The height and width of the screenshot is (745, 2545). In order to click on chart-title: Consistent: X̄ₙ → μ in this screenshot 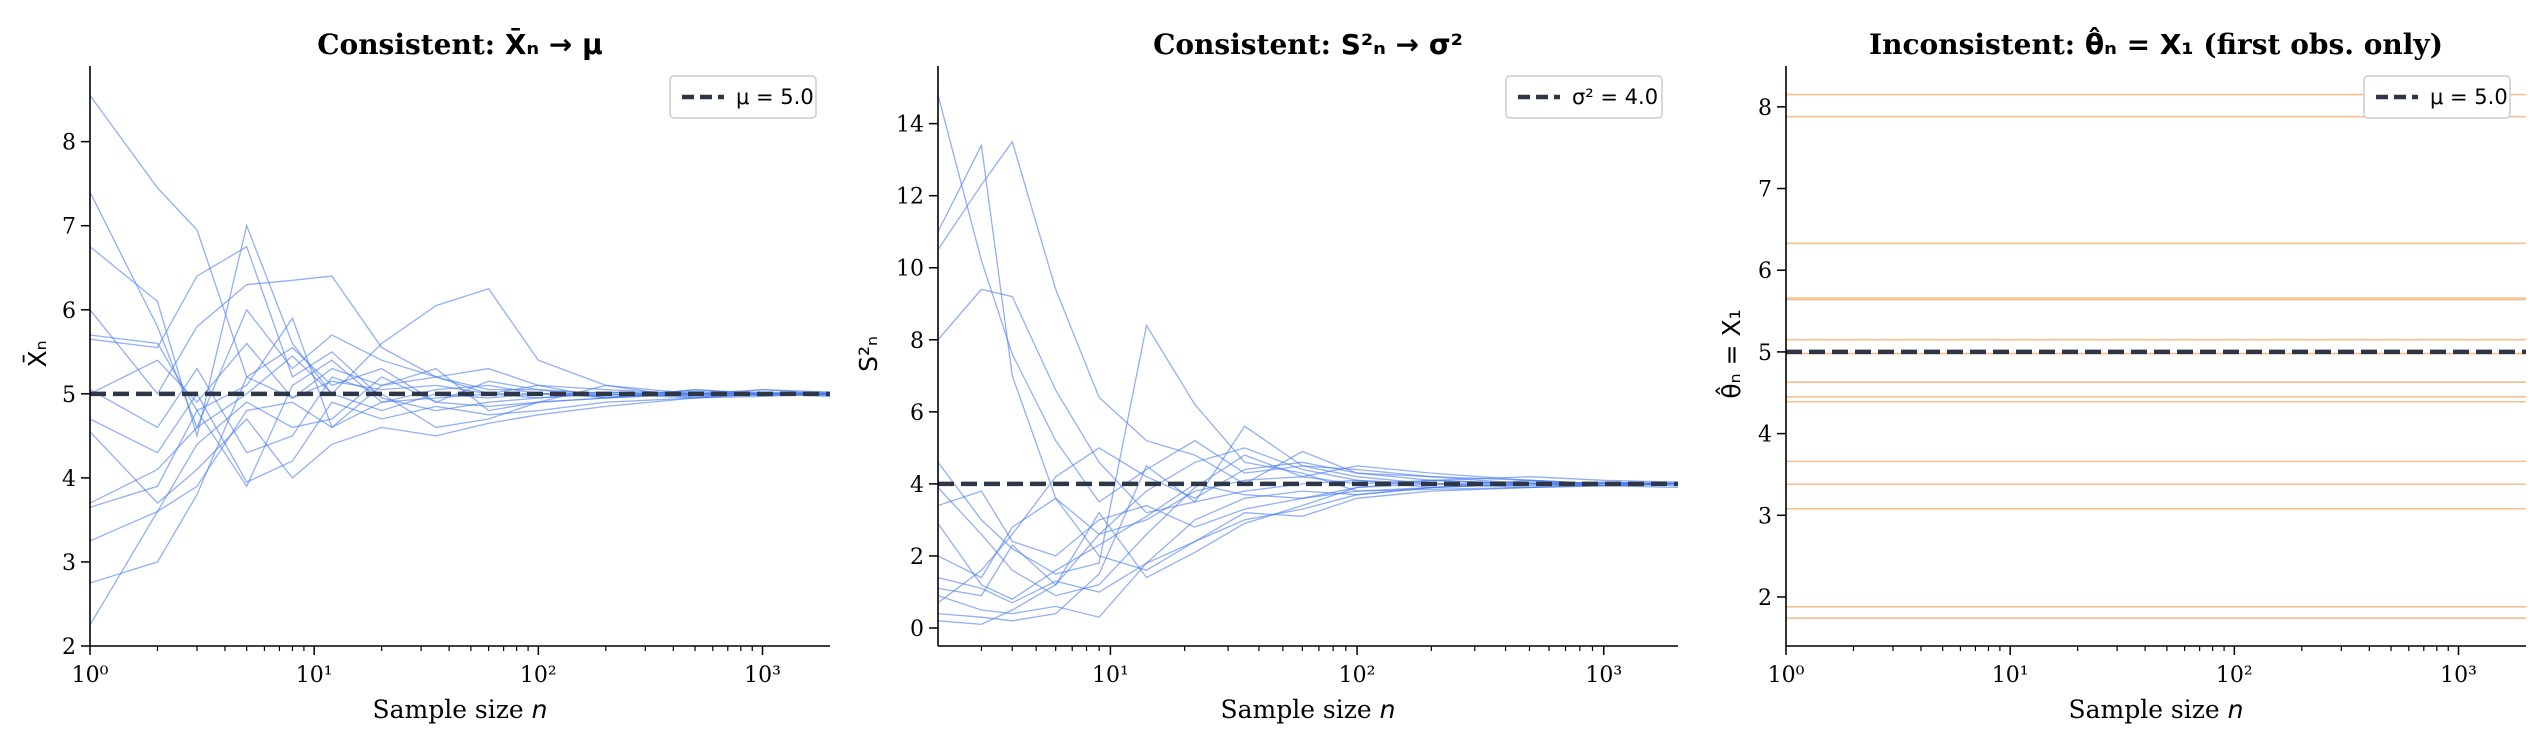, I will do `click(460, 44)`.